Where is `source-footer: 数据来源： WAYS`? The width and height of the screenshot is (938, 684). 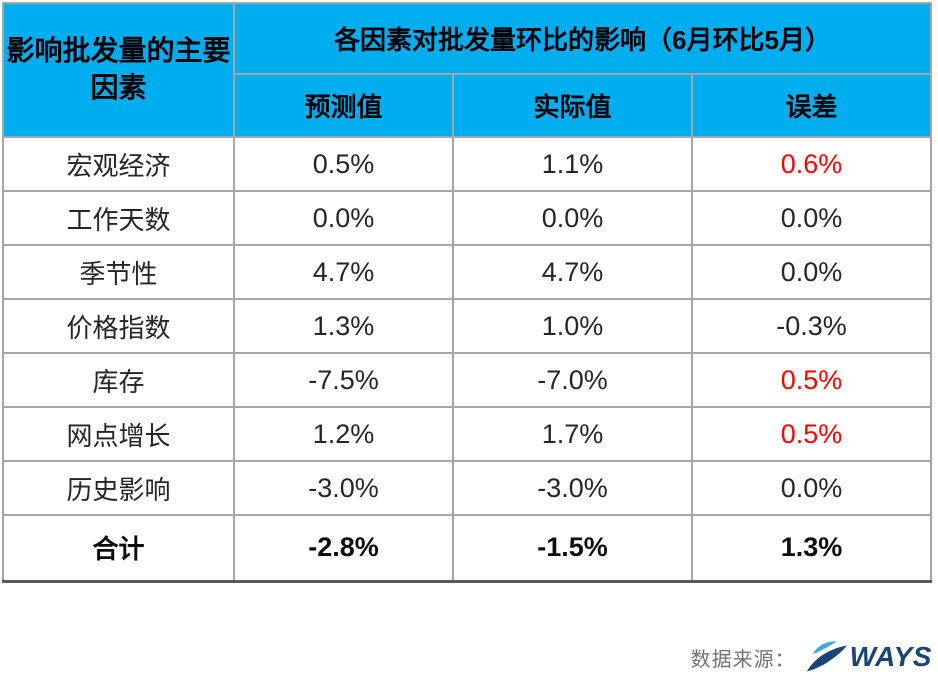
source-footer: 数据来源： WAYS is located at coordinates (811, 657).